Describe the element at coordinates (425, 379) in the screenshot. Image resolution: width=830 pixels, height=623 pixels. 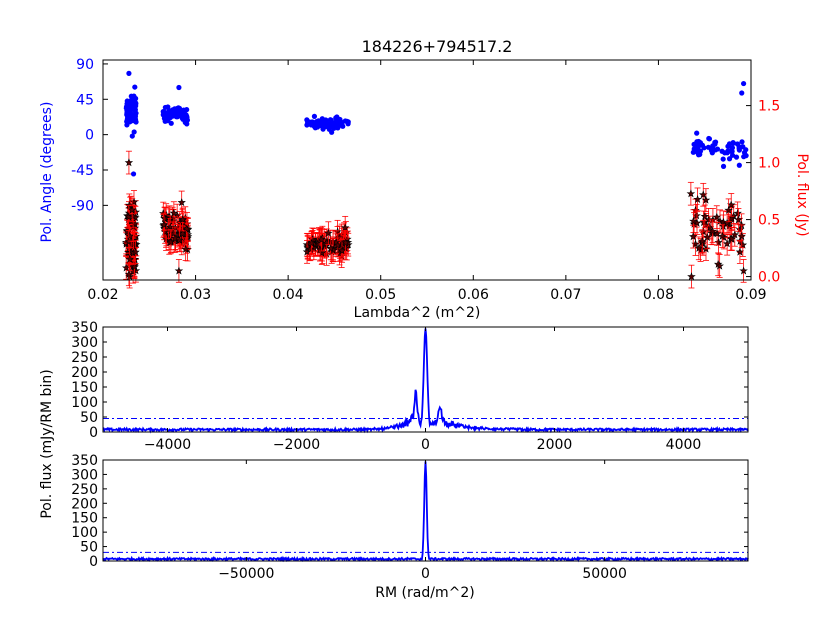
I see `plot-area` at that location.